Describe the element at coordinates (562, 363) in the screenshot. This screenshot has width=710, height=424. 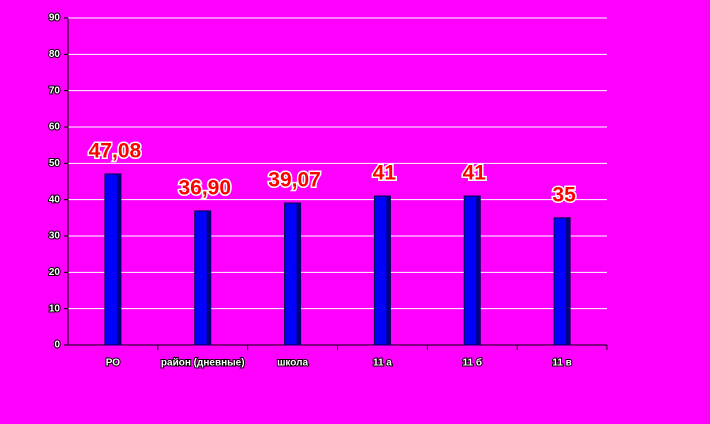
I see `x-tick-label: 11 в` at that location.